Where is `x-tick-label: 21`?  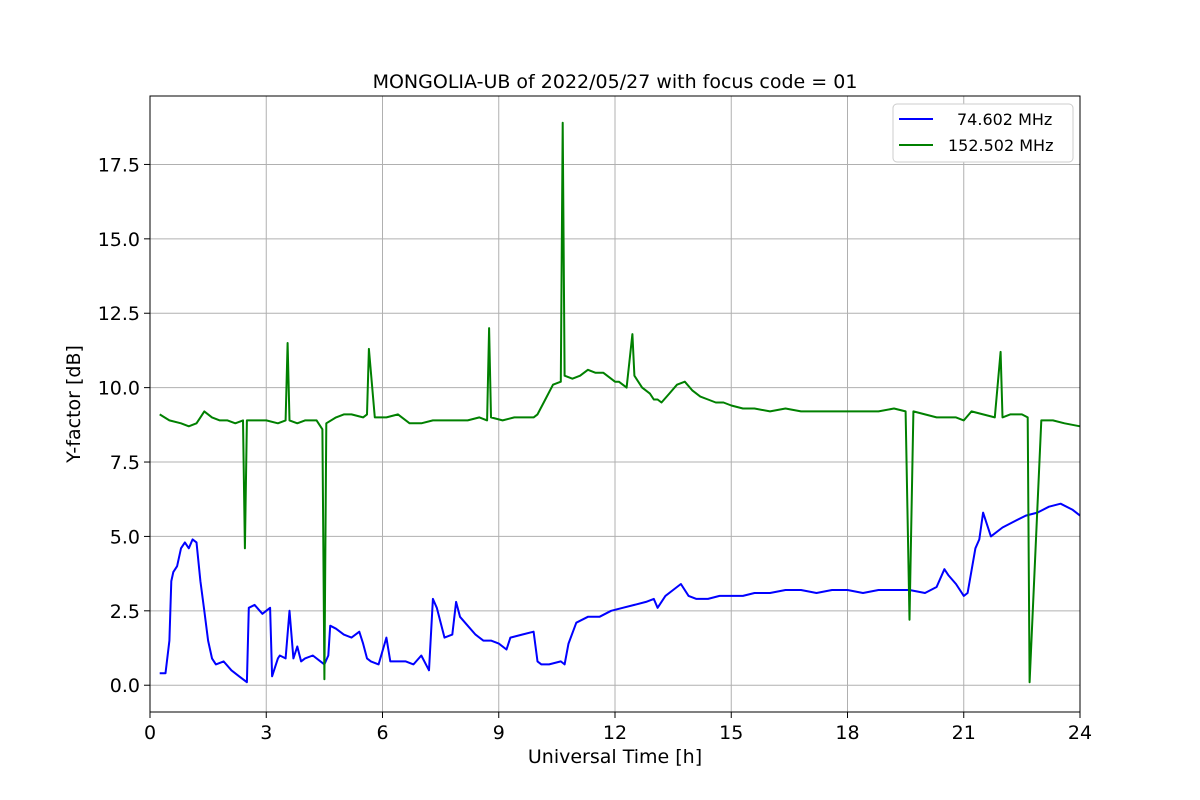
x-tick-label: 21 is located at coordinates (964, 733).